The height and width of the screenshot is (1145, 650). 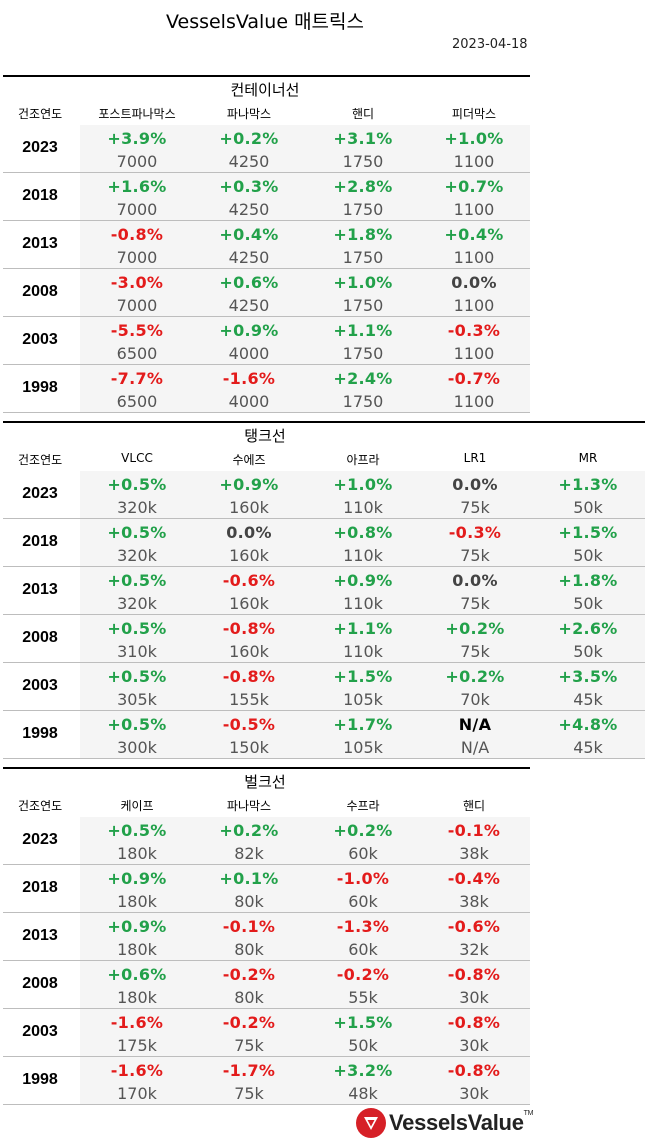 I want to click on matrix-cell: -0.4% 38k, so click(x=474, y=888).